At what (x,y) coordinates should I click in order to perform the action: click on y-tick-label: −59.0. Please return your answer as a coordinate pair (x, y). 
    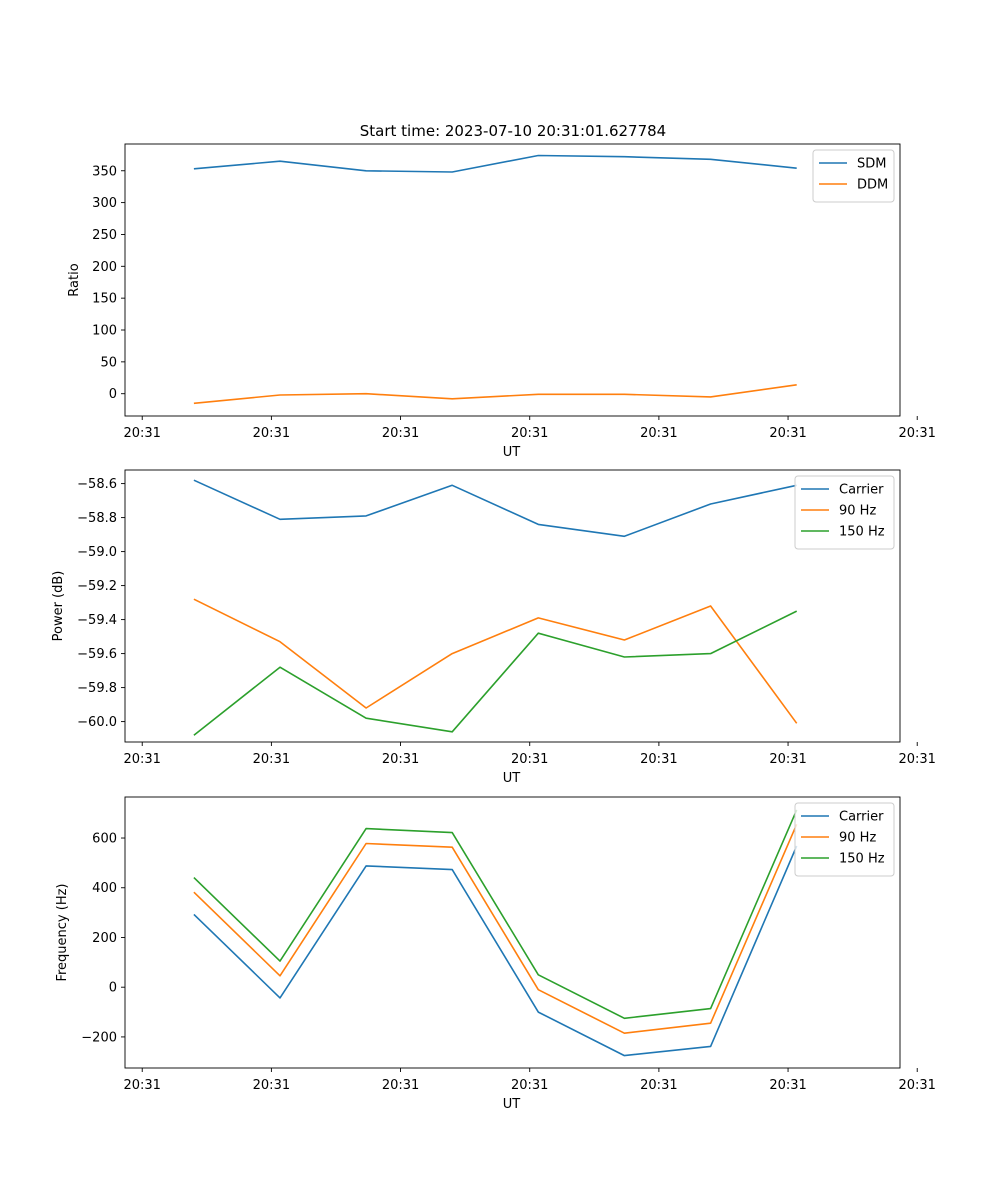
    Looking at the image, I should click on (97, 552).